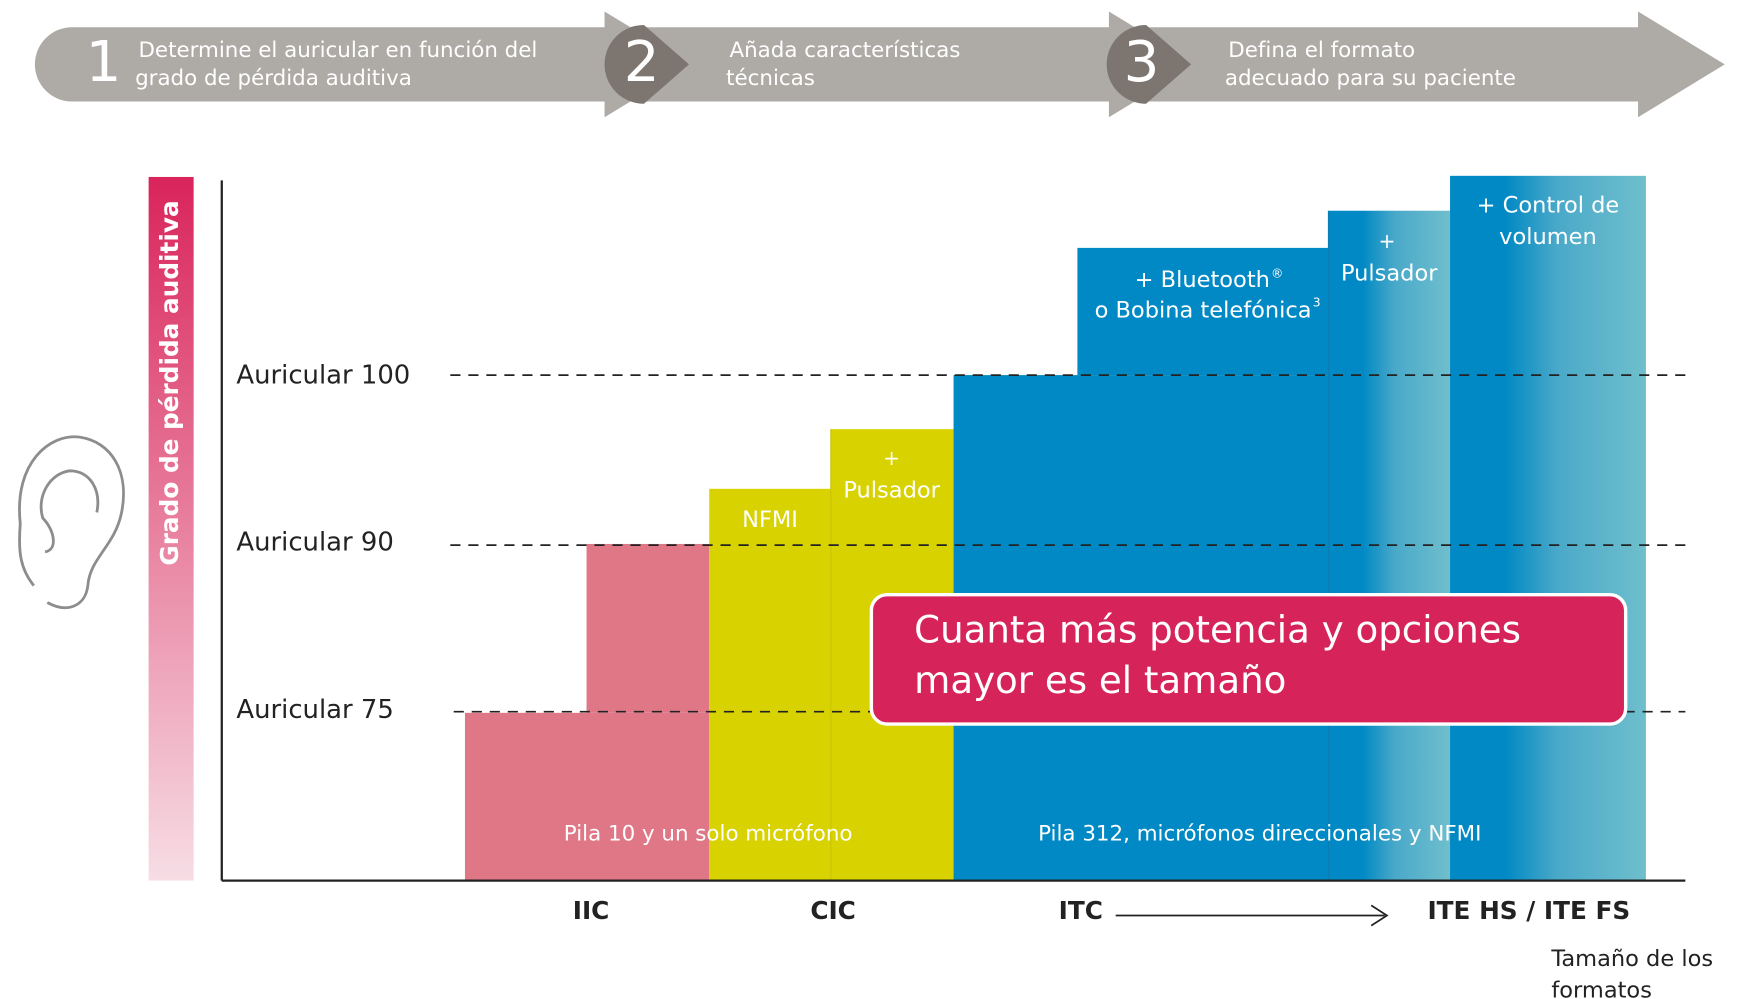  I want to click on x-axis-label: formatos, so click(1601, 988).